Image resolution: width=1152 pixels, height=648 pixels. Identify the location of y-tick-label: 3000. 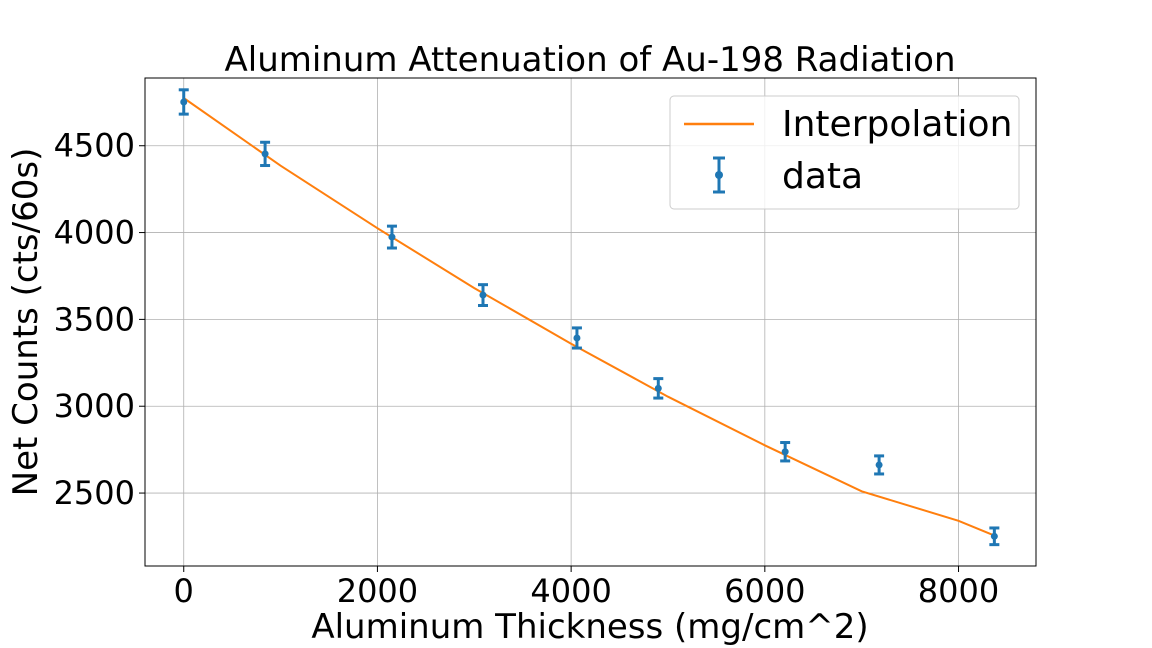
(94, 406).